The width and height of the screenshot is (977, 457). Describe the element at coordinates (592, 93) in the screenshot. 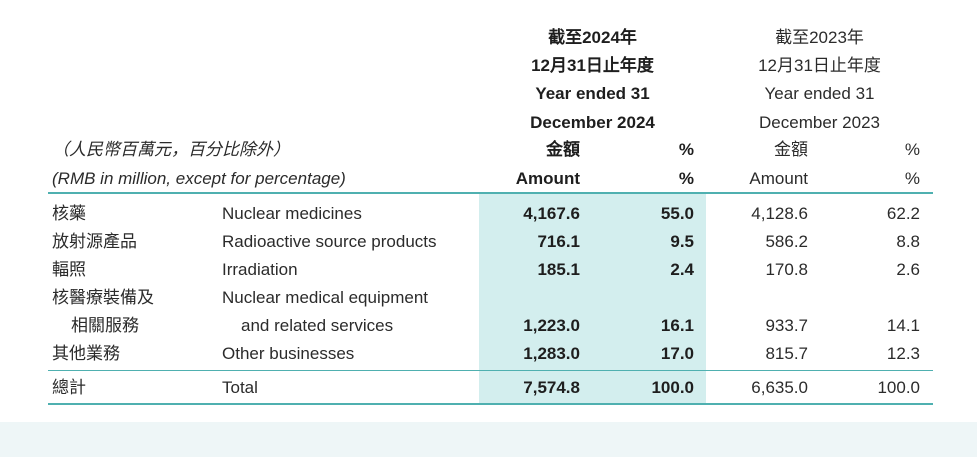

I see `header-2024-line3: Year ended 31` at that location.